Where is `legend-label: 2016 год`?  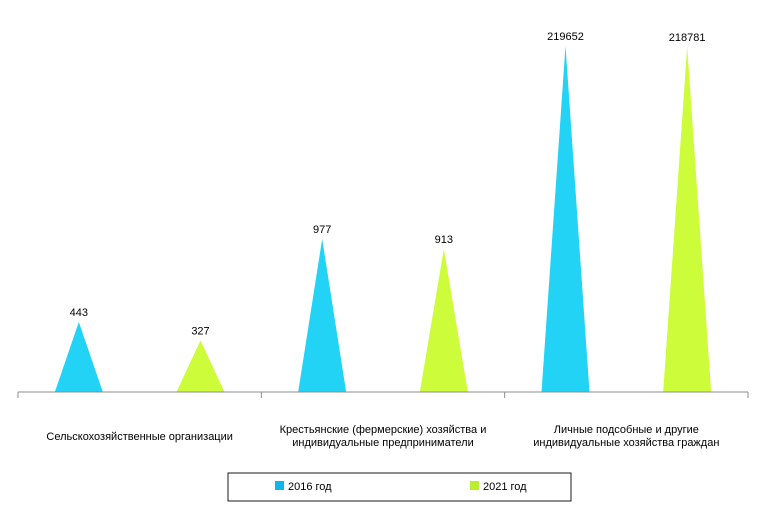 legend-label: 2016 год is located at coordinates (310, 487).